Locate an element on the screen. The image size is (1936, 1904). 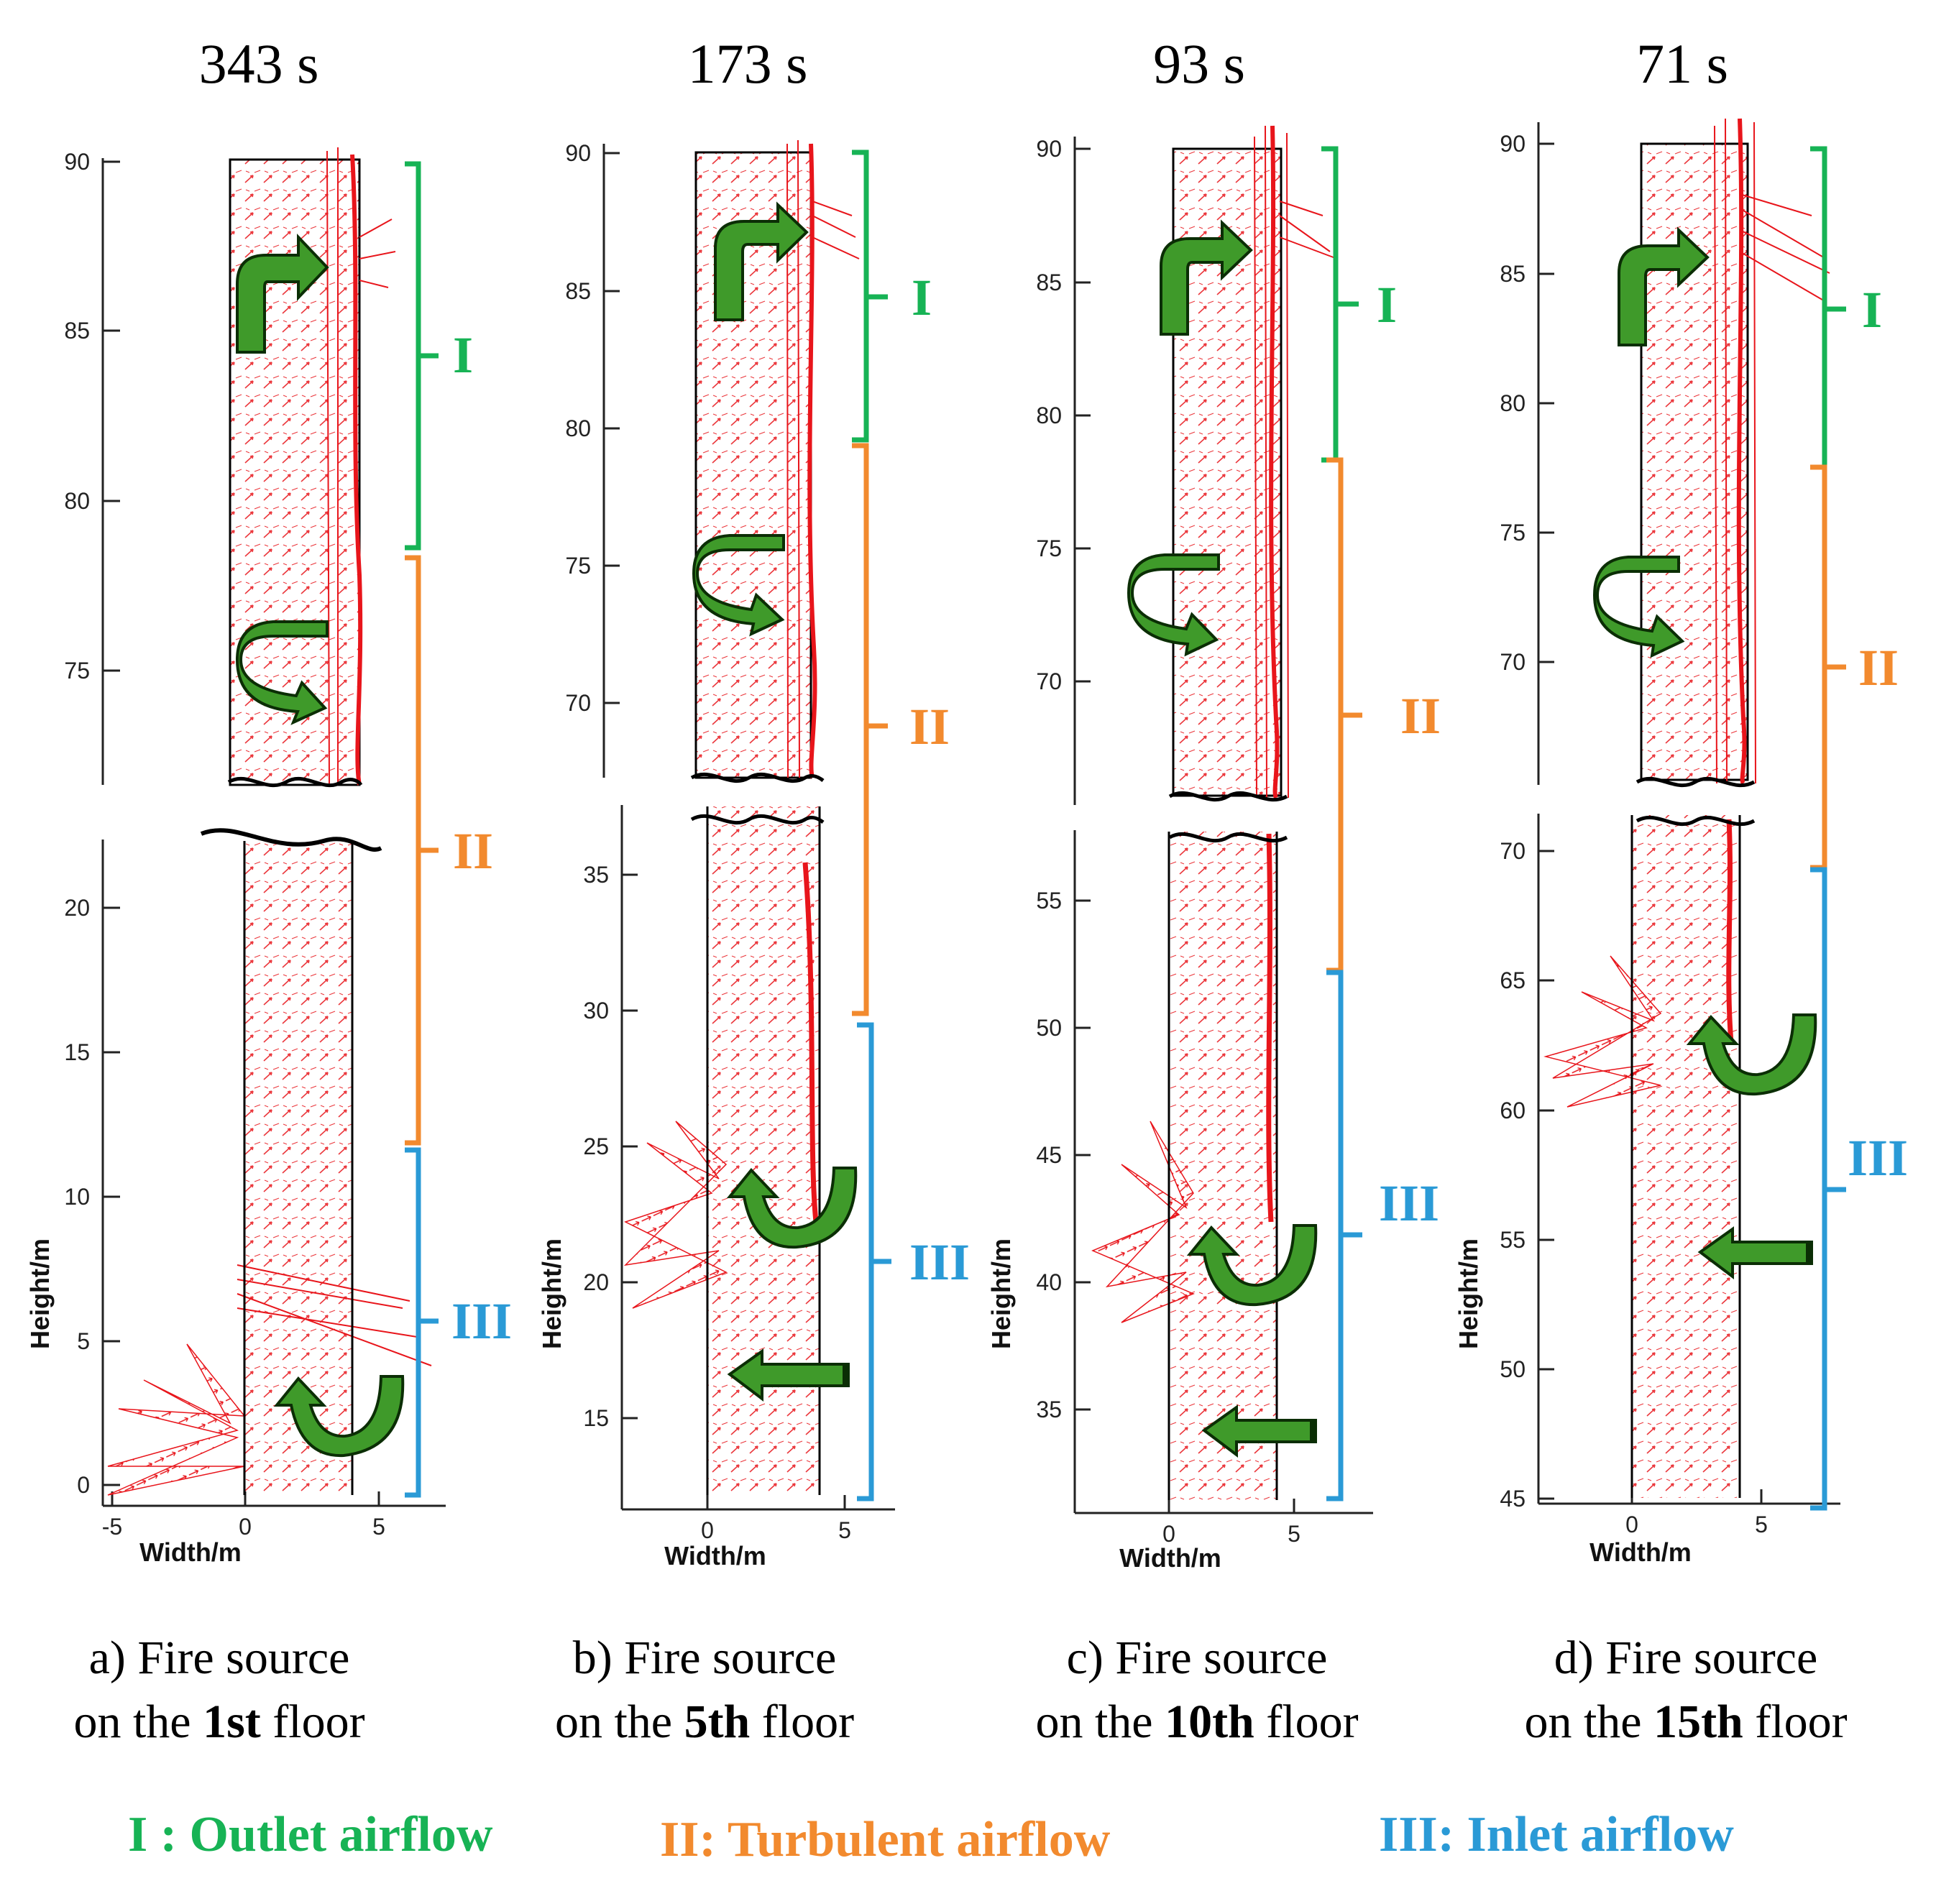
y-tick-label: 0 is located at coordinates (83, 1485).